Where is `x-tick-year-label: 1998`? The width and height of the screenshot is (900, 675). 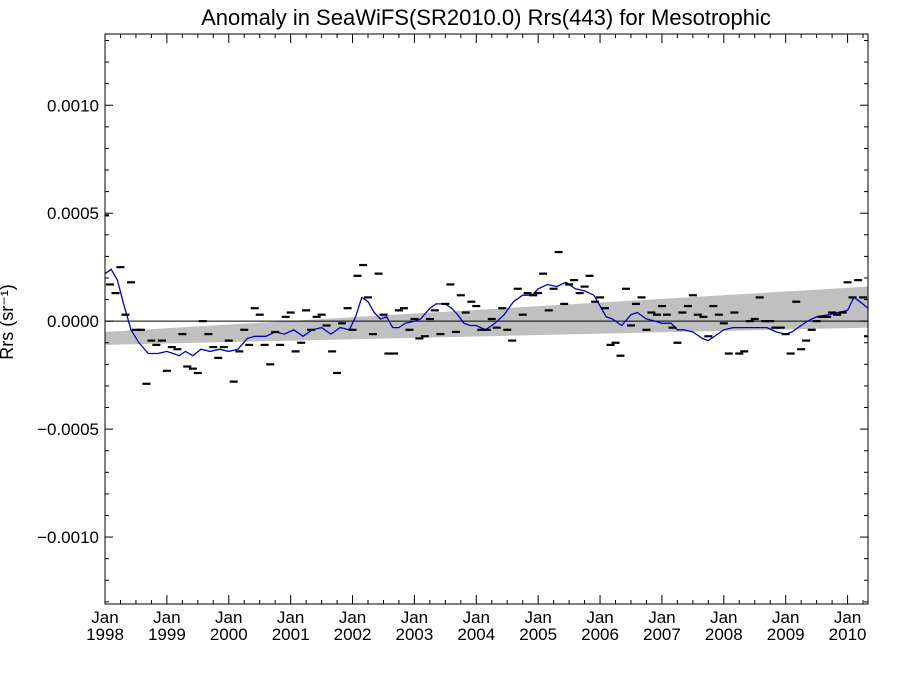 x-tick-year-label: 1998 is located at coordinates (105, 634).